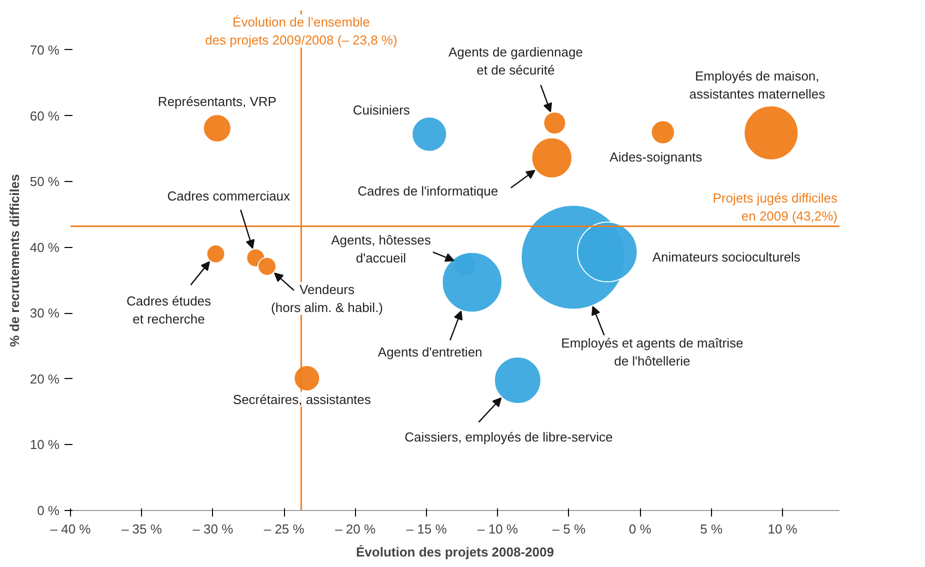 This screenshot has height=567, width=925. Describe the element at coordinates (45, 50) in the screenshot. I see `y-tick-label: 70 %` at that location.